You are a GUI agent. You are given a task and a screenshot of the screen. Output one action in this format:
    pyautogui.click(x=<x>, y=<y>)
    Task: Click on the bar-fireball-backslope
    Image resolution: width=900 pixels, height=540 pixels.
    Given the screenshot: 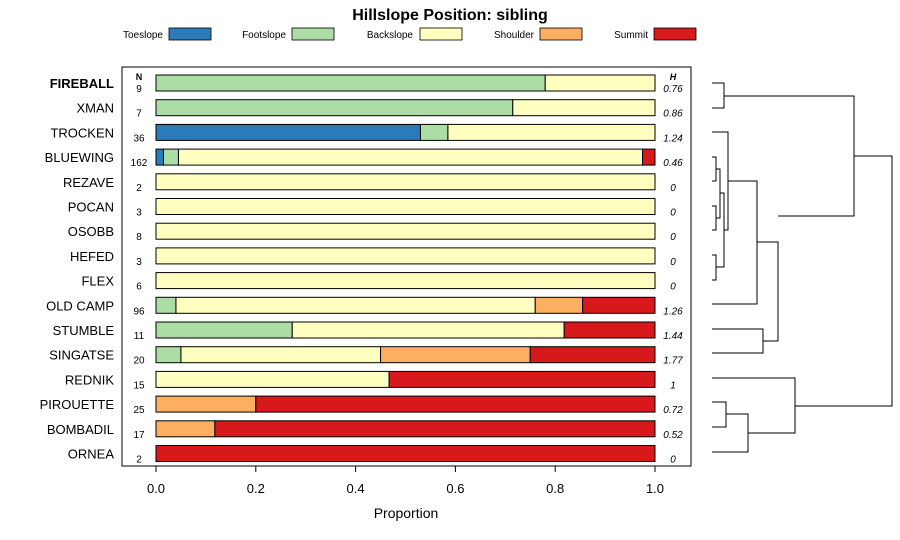 What is the action you would take?
    pyautogui.click(x=600, y=83)
    